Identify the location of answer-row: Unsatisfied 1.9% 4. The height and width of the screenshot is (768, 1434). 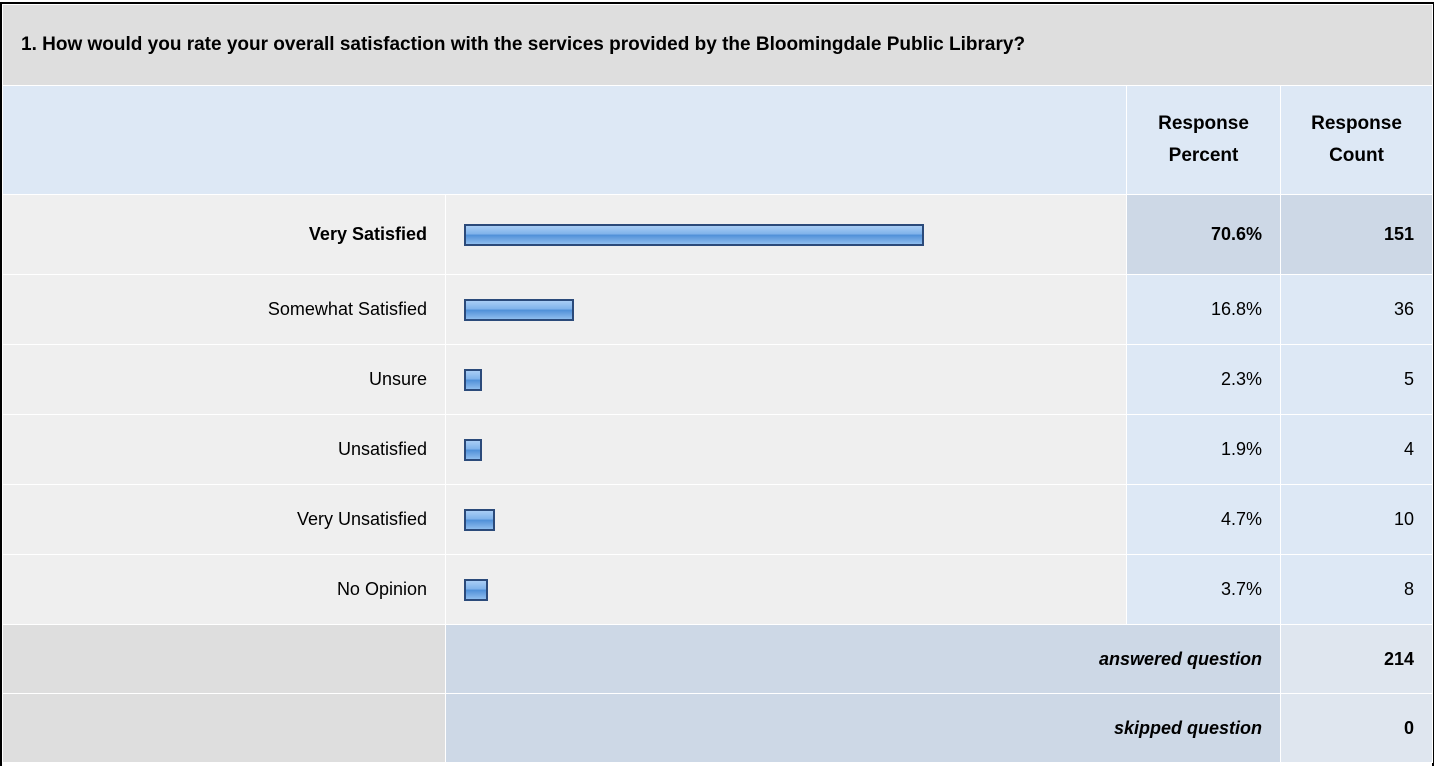
(717, 449).